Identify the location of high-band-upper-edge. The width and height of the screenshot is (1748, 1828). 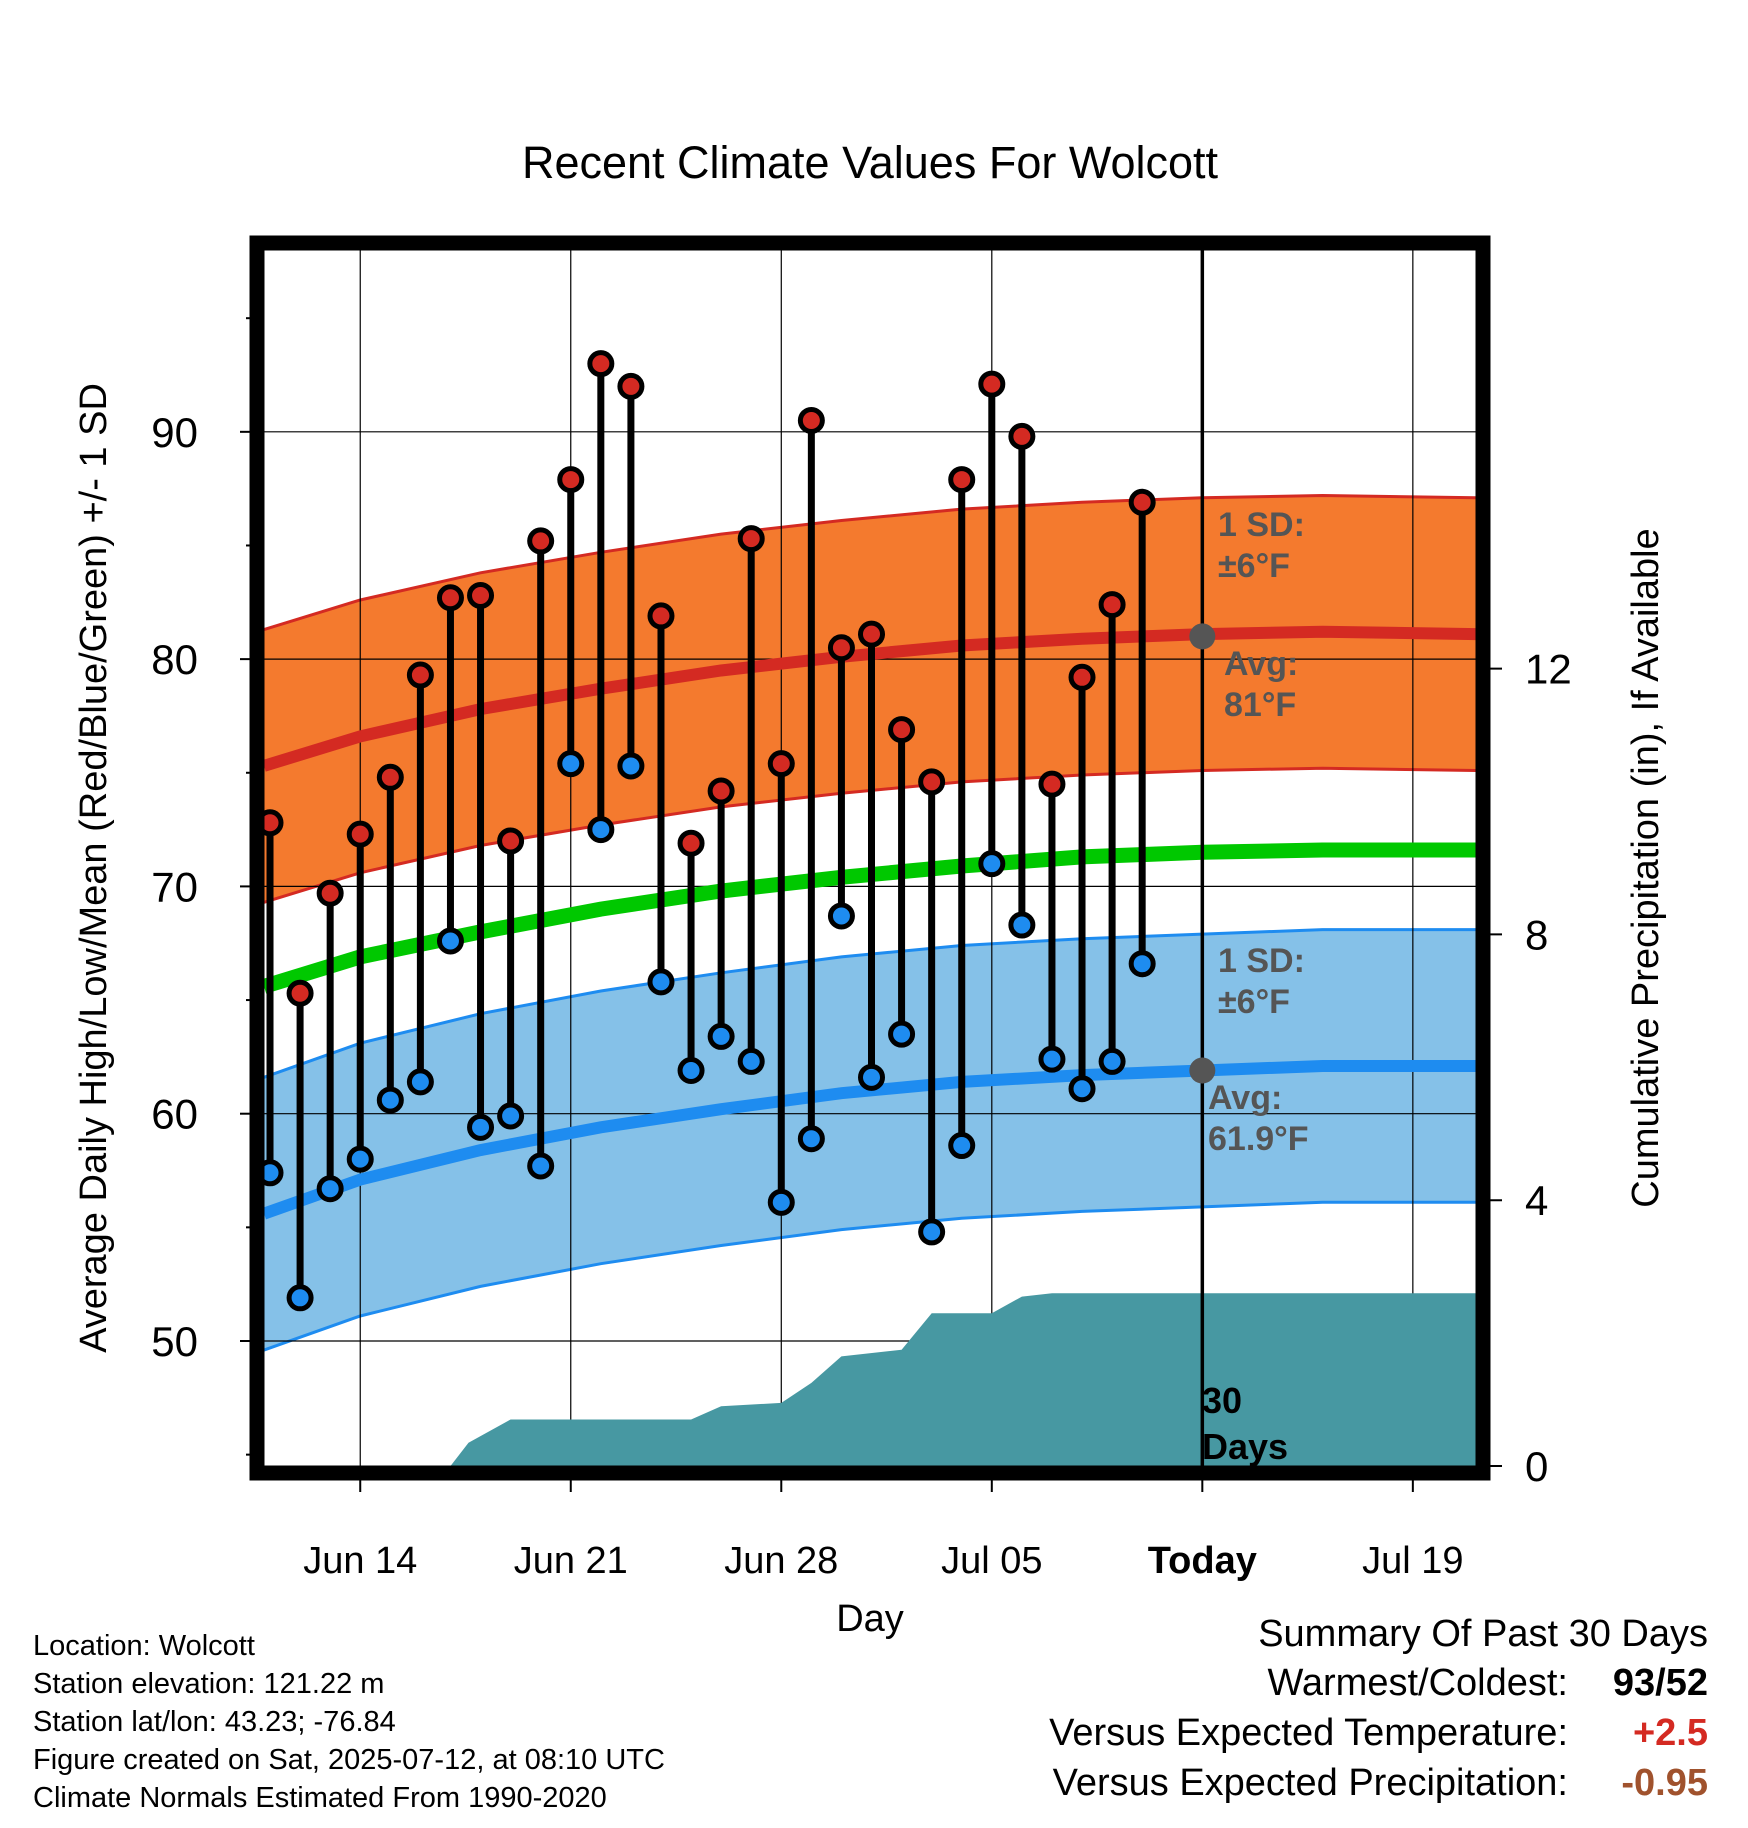
(870, 562).